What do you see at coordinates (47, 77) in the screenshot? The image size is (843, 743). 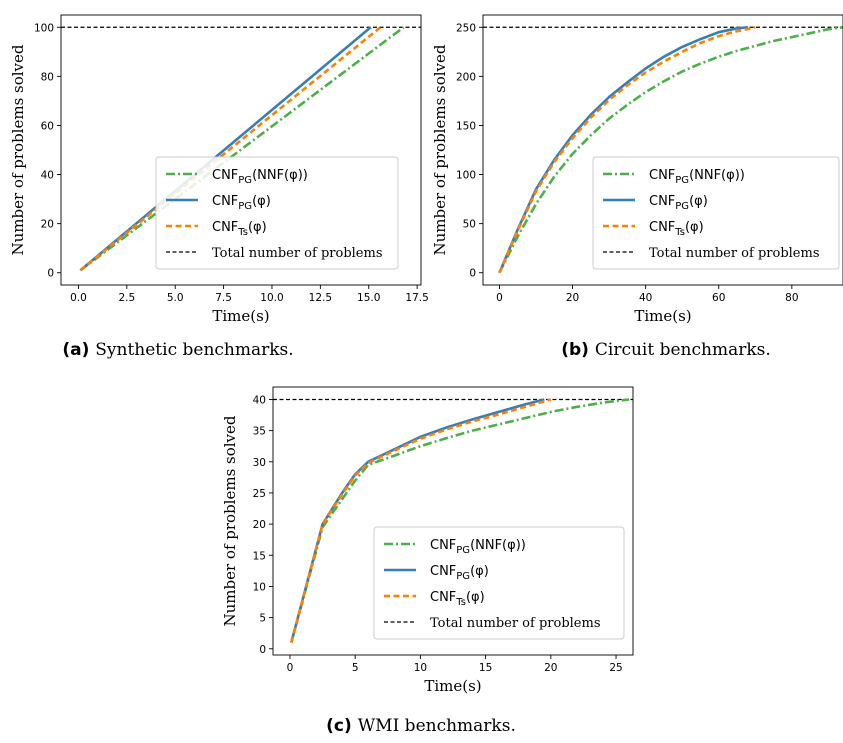 I see `y-tick-label: 80` at bounding box center [47, 77].